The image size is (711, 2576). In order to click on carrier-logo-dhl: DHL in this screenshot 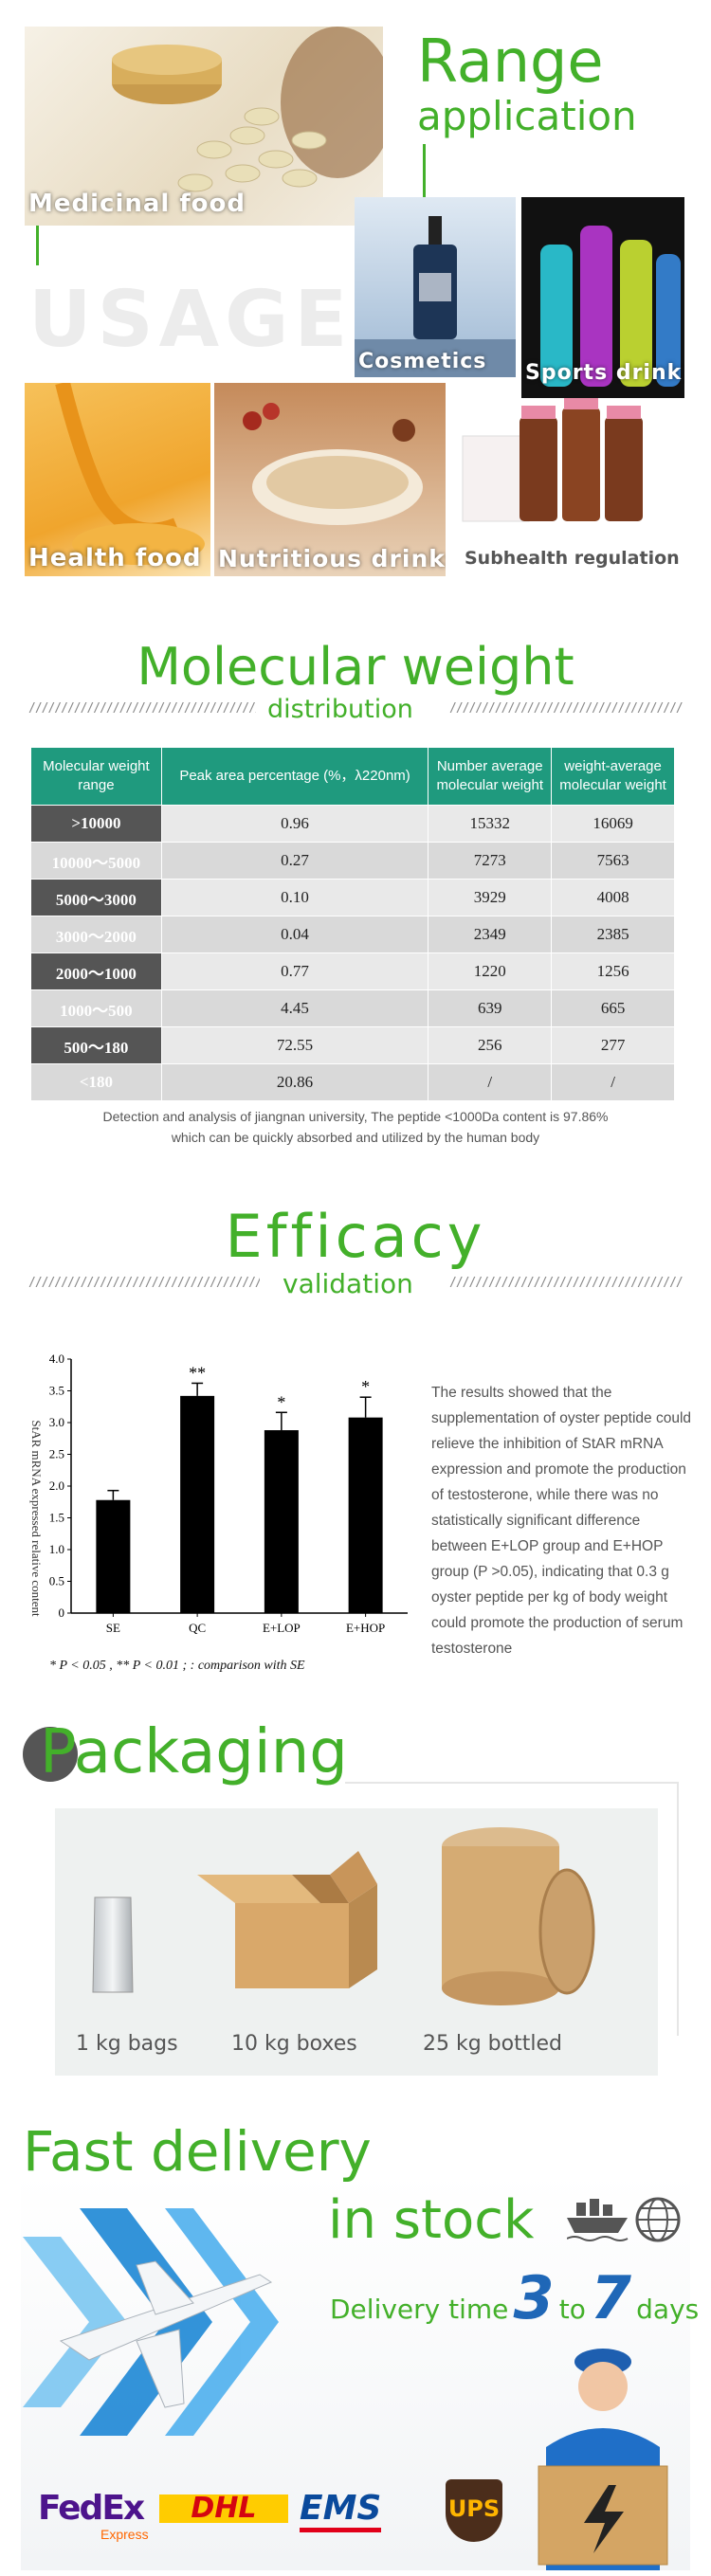, I will do `click(223, 2508)`.